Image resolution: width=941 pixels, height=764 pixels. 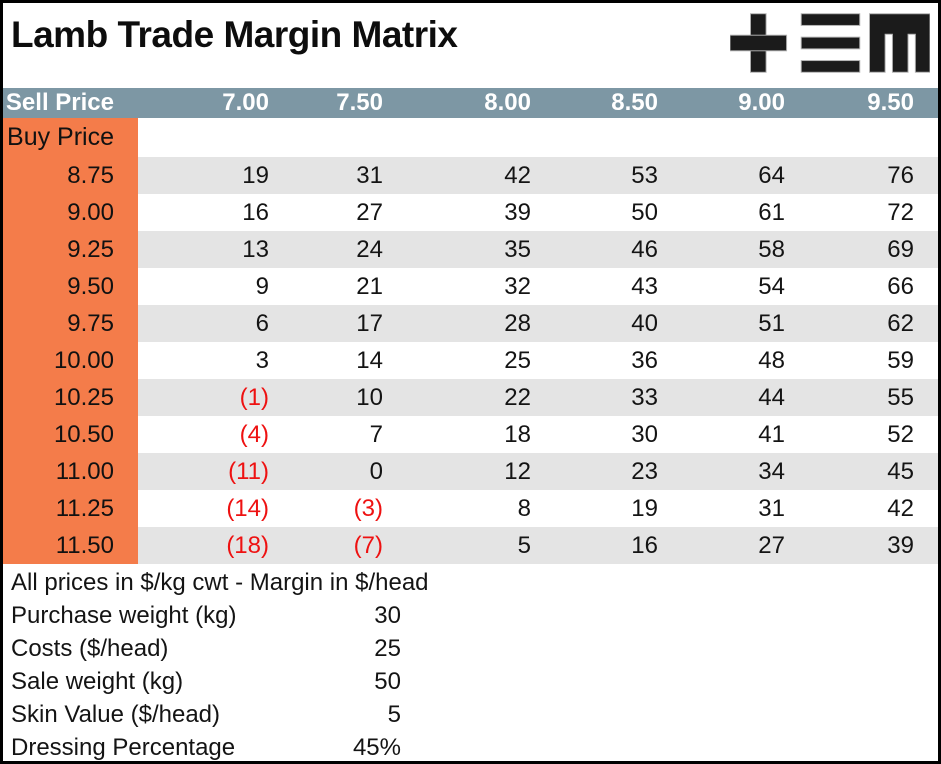 I want to click on margin-cell: 44, so click(x=745, y=397).